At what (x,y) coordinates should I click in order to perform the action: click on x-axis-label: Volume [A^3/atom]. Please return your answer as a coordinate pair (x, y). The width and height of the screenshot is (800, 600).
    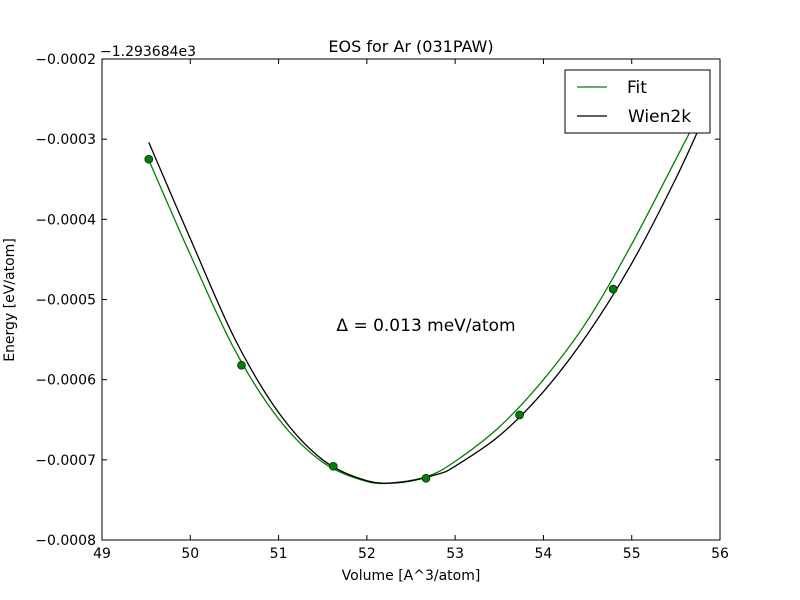
    Looking at the image, I should click on (411, 576).